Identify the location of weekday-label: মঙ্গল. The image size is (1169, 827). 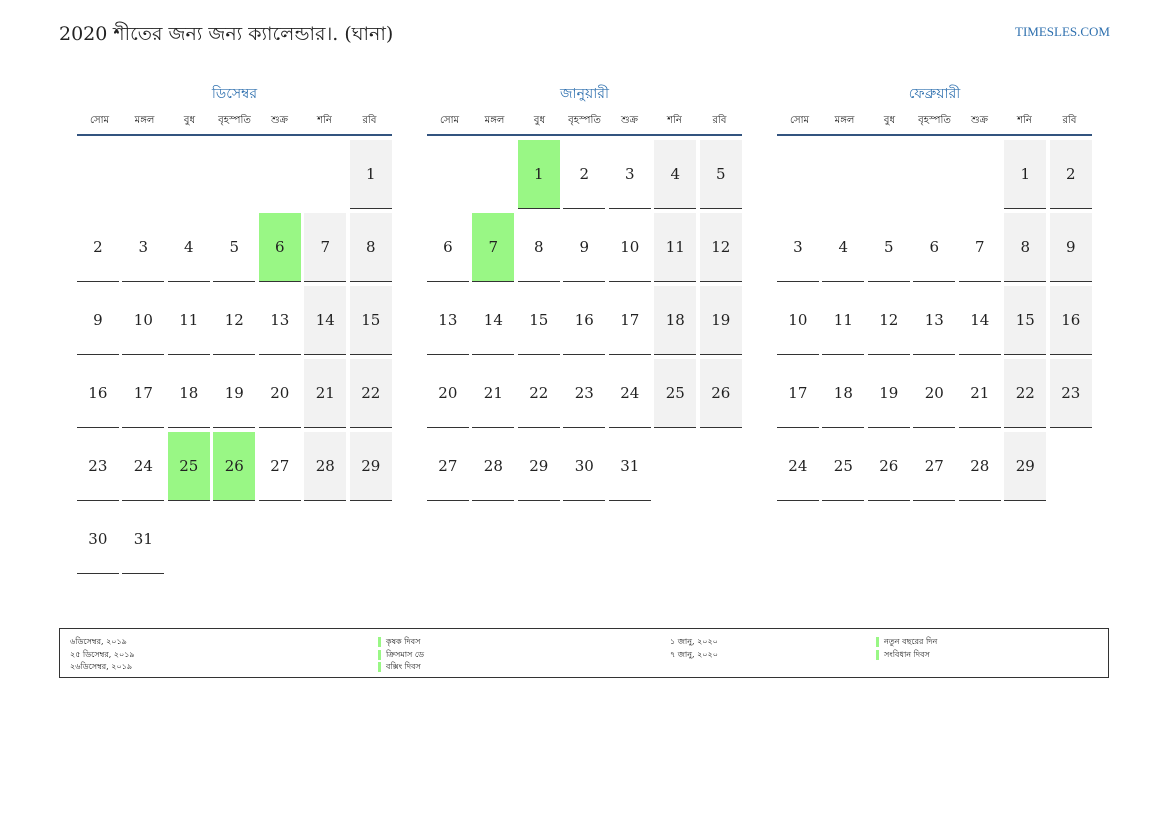
(144, 120).